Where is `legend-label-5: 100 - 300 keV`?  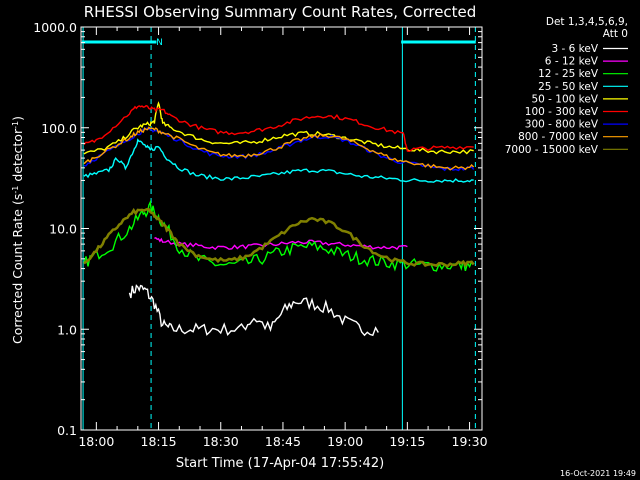
legend-label-5: 100 - 300 keV is located at coordinates (562, 112).